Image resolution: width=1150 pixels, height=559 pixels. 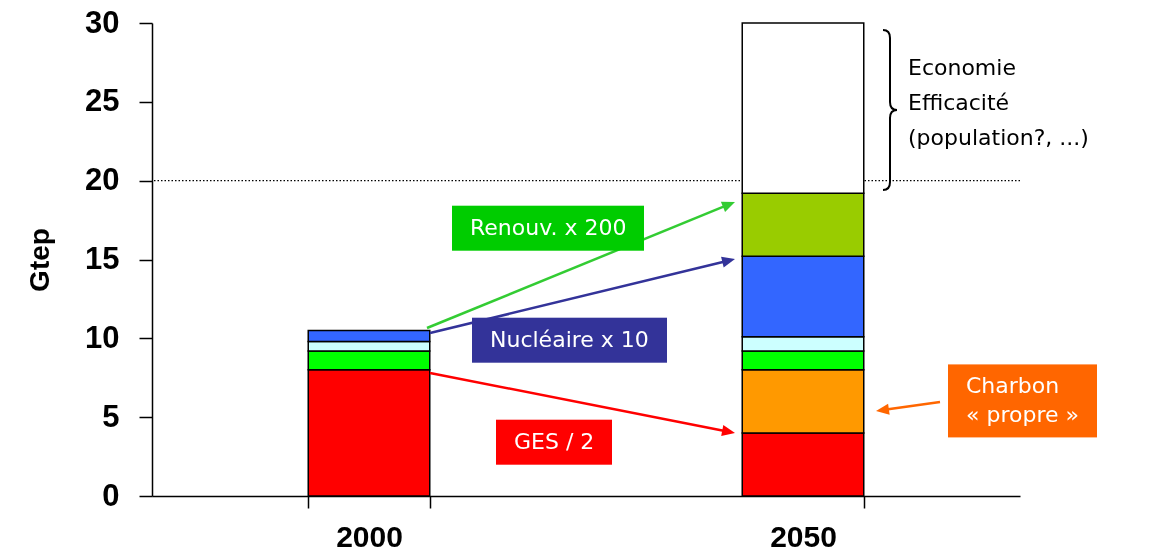 I want to click on annotation: Economie Efficacité (population?, ...), so click(x=998, y=102).